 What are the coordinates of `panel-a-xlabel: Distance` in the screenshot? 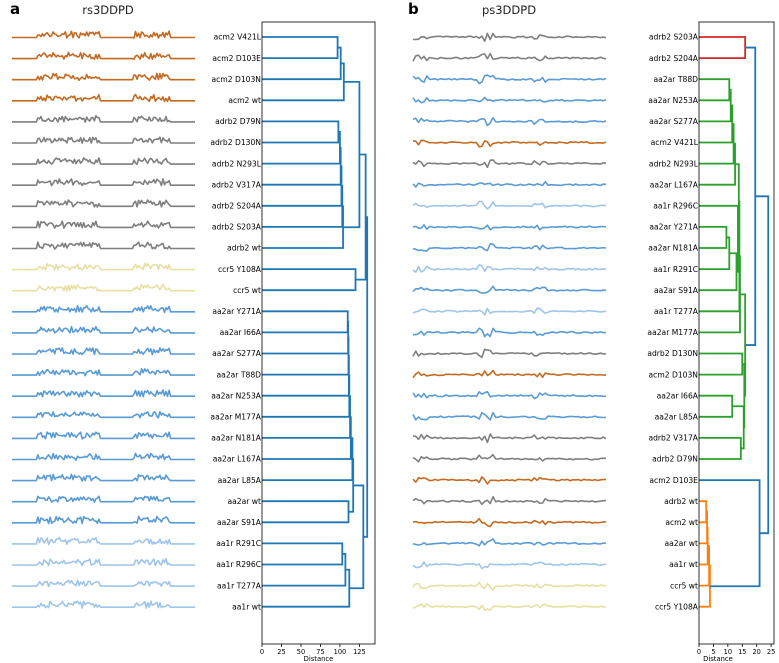 It's located at (319, 659).